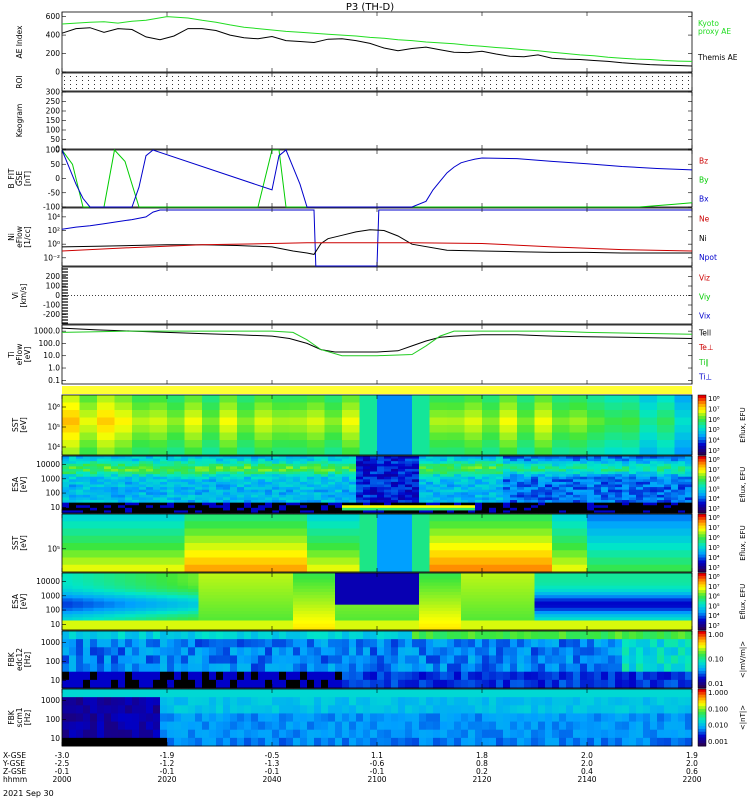  What do you see at coordinates (54, 368) in the screenshot?
I see `tick-label: 1.0` at bounding box center [54, 368].